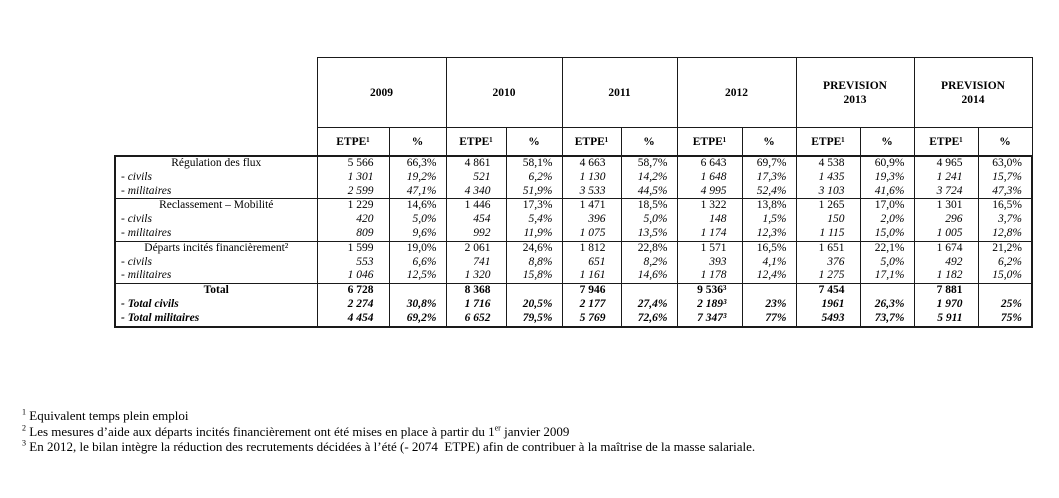  What do you see at coordinates (160, 317) in the screenshot?
I see `row-label: - Total militaires` at bounding box center [160, 317].